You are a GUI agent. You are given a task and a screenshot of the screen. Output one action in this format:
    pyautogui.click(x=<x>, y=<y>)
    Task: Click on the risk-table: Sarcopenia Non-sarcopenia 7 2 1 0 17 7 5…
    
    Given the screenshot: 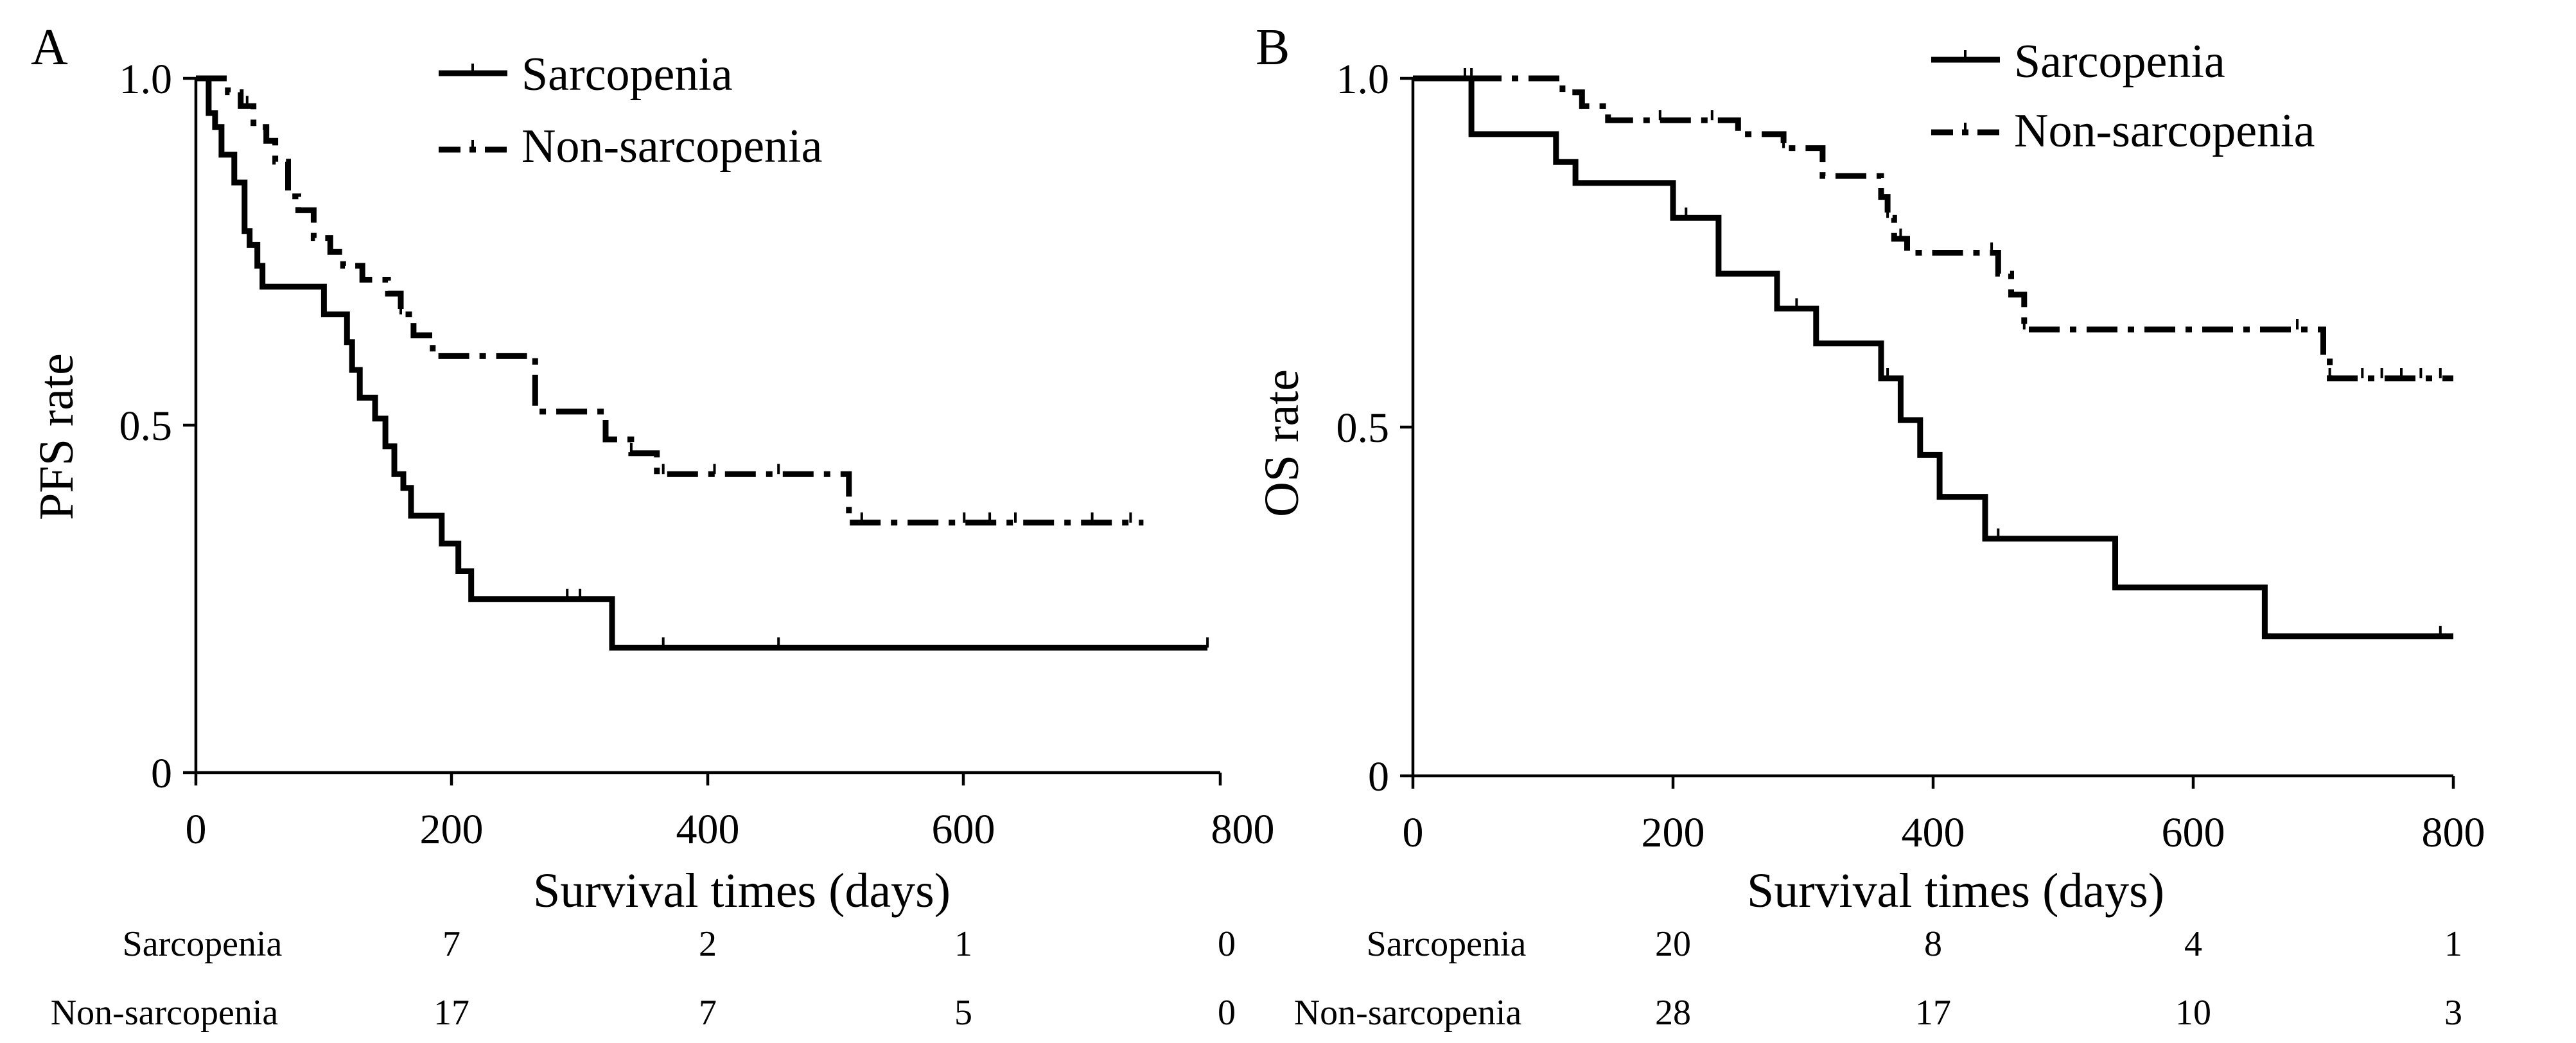 What is the action you would take?
    pyautogui.click(x=643, y=979)
    